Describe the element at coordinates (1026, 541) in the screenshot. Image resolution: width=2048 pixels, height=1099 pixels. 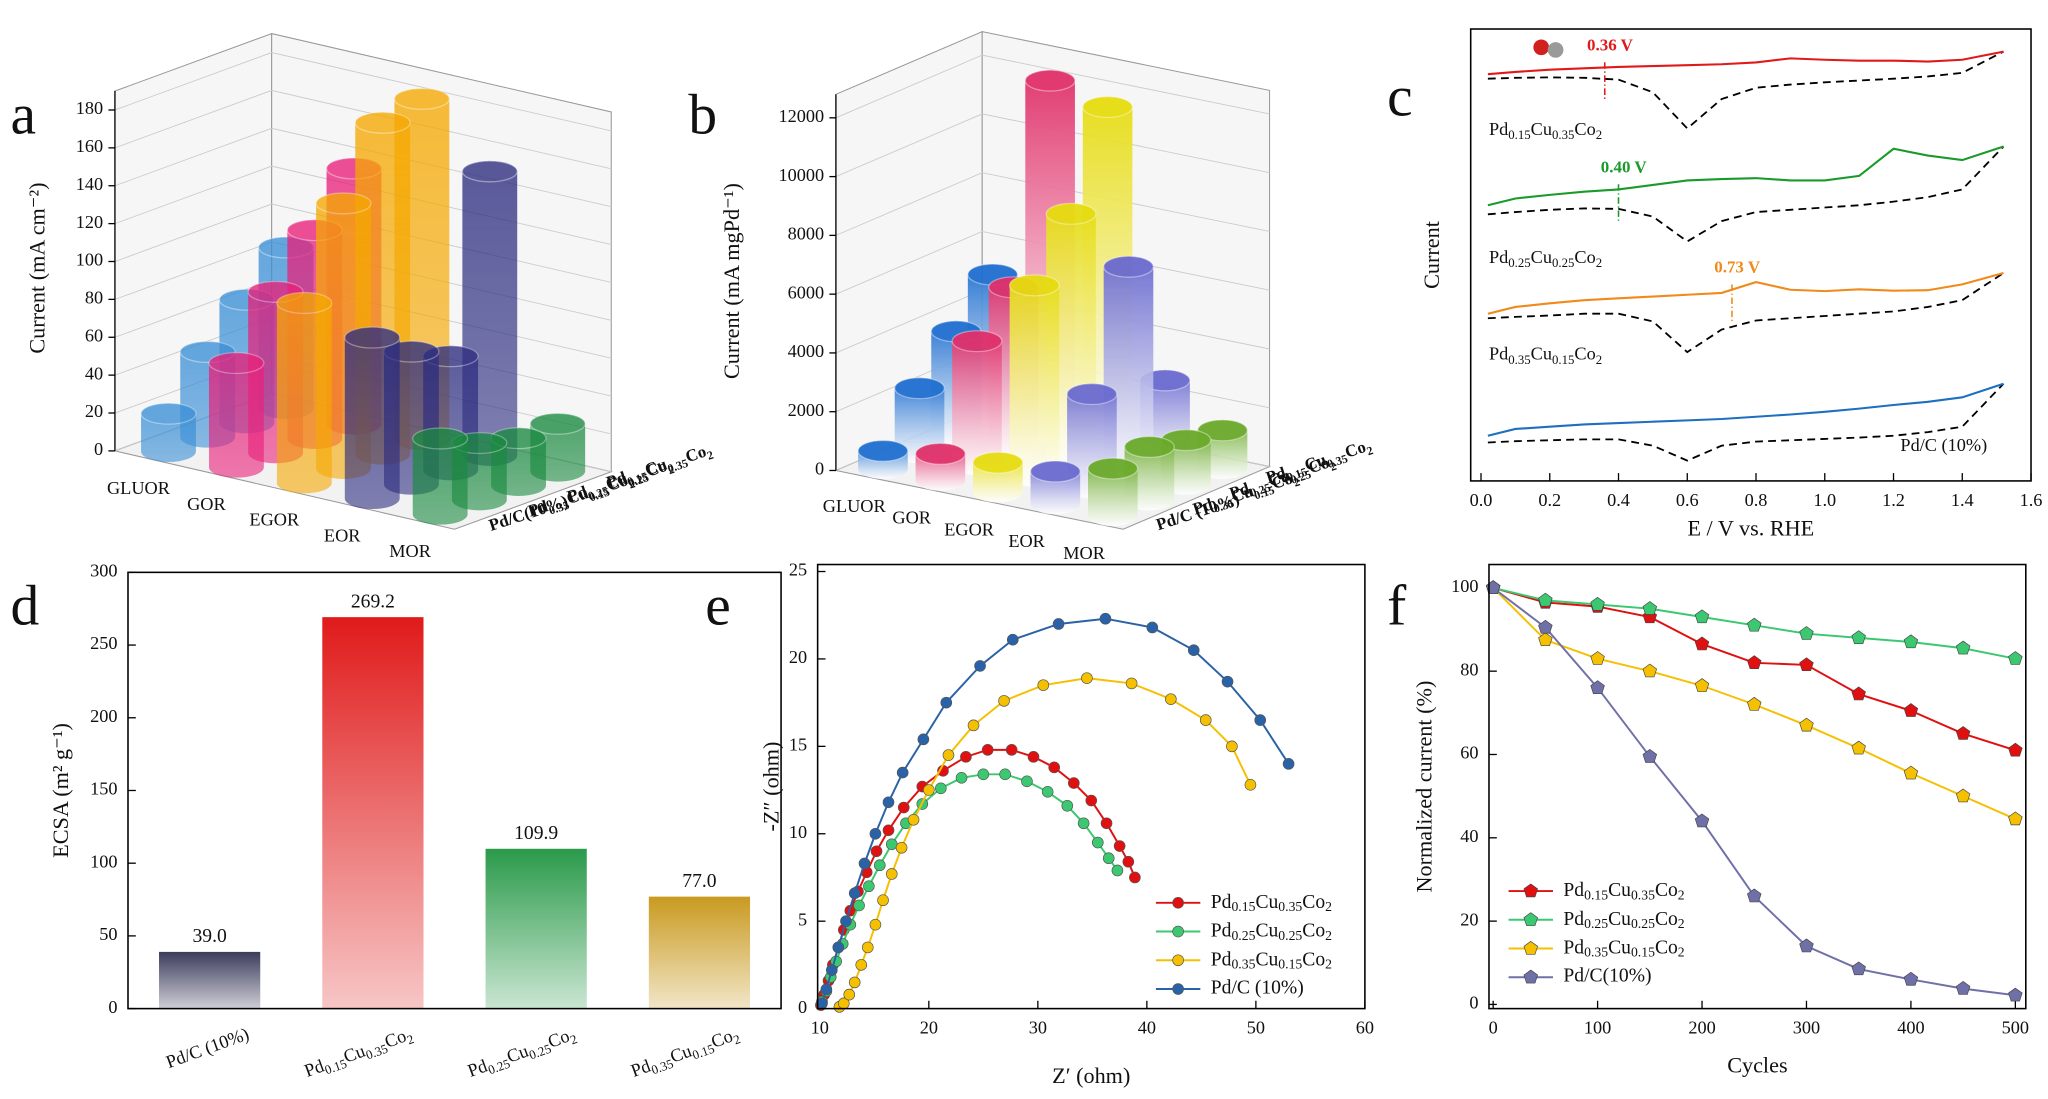
I see `category-label: EOR` at that location.